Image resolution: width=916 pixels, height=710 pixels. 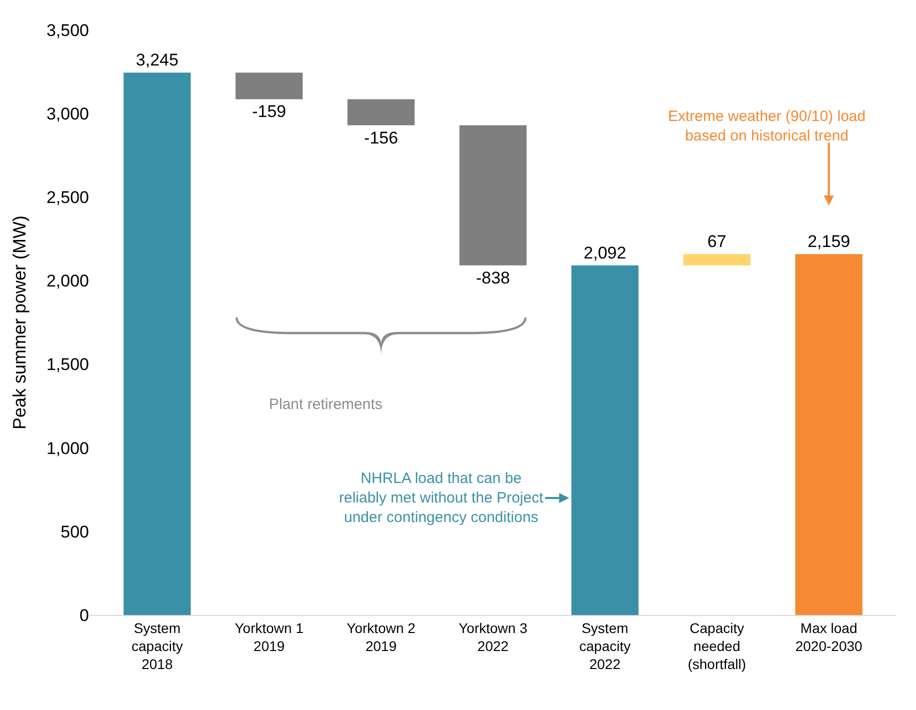 I want to click on y-tick-label: 1,000, so click(x=67, y=448).